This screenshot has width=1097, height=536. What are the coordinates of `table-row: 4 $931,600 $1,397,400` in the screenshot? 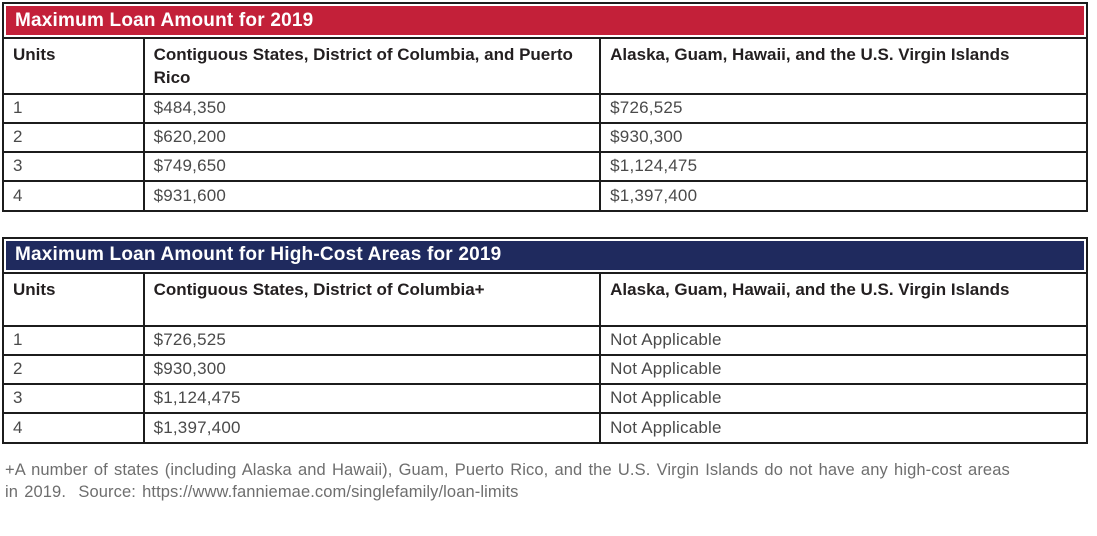 It's located at (545, 194).